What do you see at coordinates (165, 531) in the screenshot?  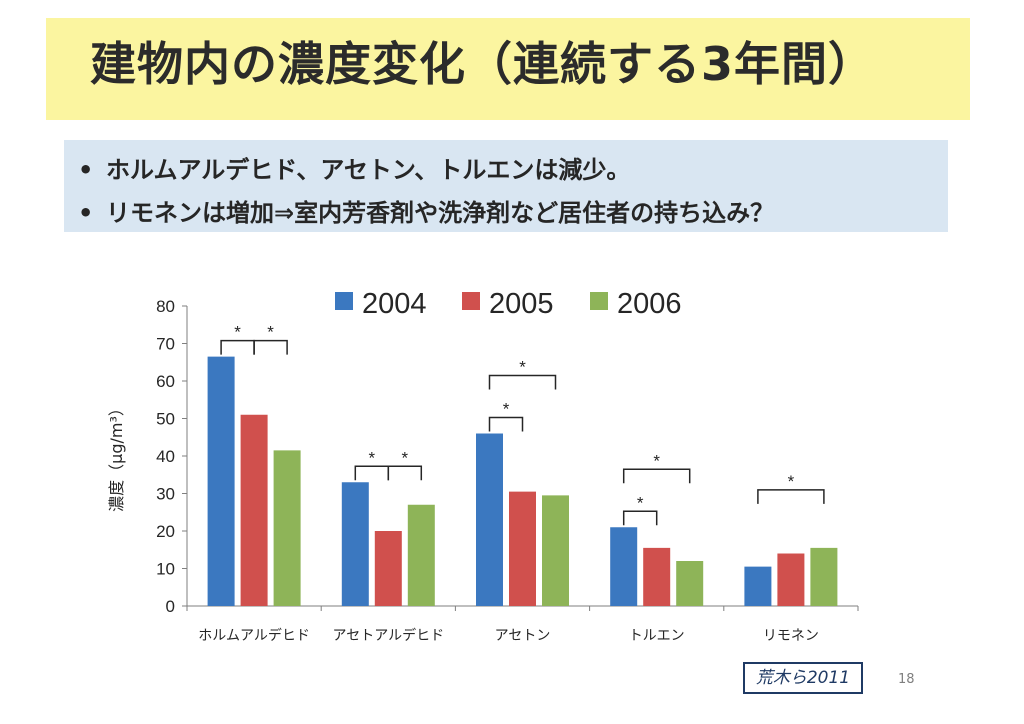 I see `y-tick-label: 20` at bounding box center [165, 531].